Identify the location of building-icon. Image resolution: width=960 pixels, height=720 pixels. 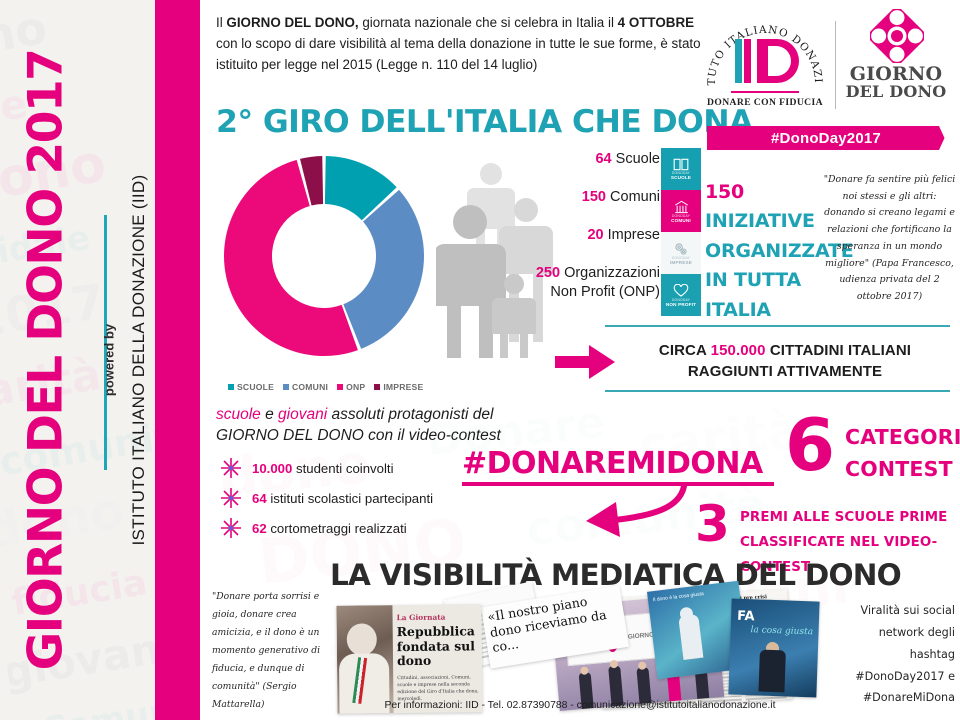
(681, 207).